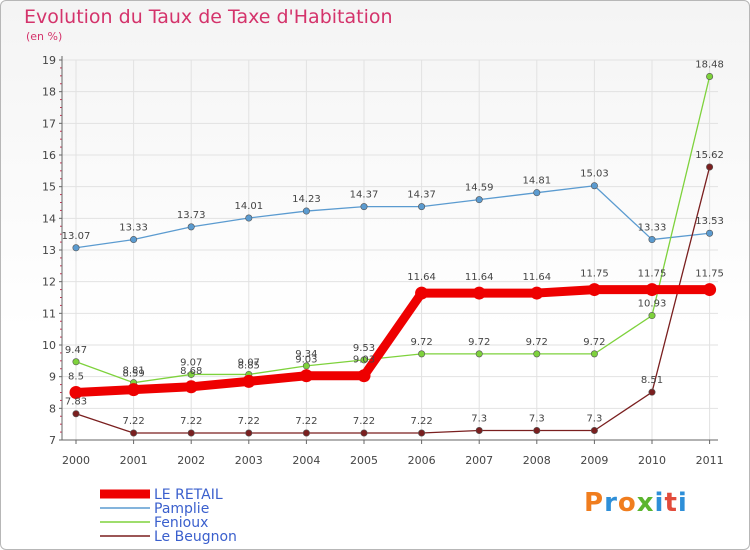  Describe the element at coordinates (76, 236) in the screenshot. I see `data-label: 13.07` at that location.